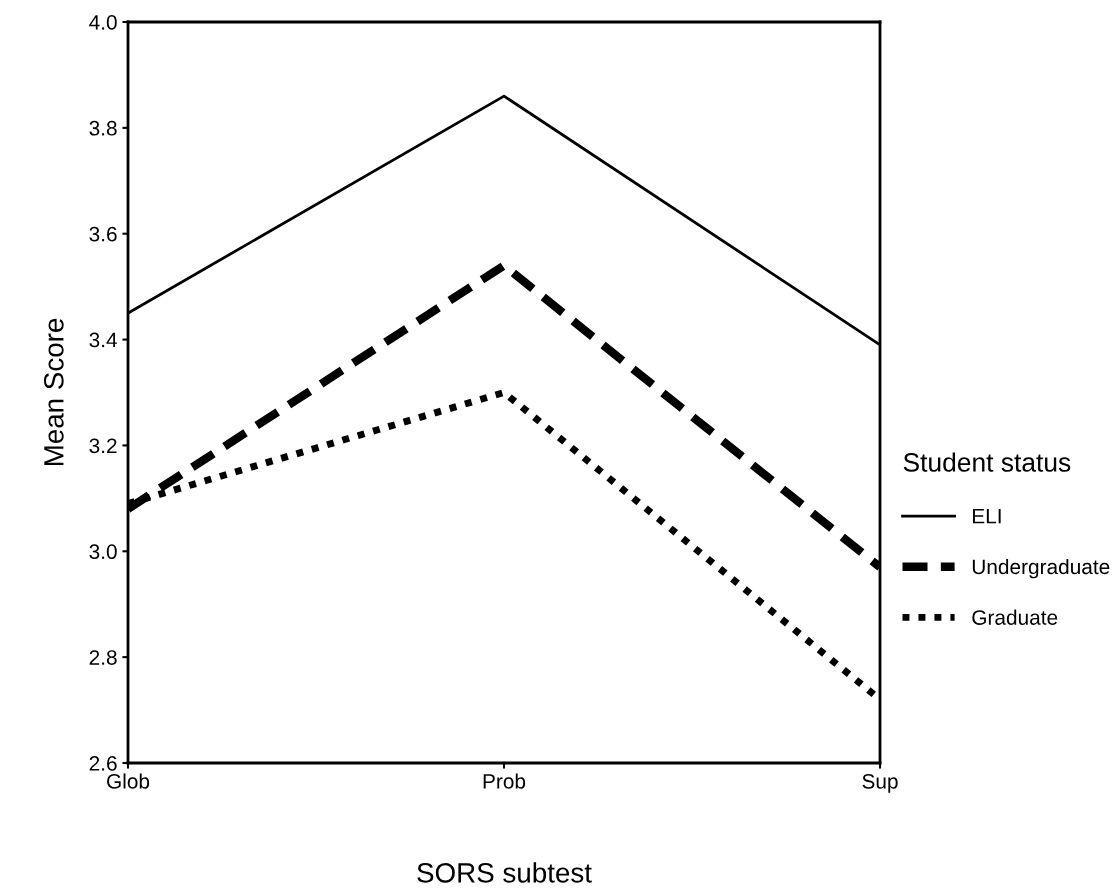 The height and width of the screenshot is (892, 1114). What do you see at coordinates (1041, 568) in the screenshot?
I see `legend-label: Undergraduate` at bounding box center [1041, 568].